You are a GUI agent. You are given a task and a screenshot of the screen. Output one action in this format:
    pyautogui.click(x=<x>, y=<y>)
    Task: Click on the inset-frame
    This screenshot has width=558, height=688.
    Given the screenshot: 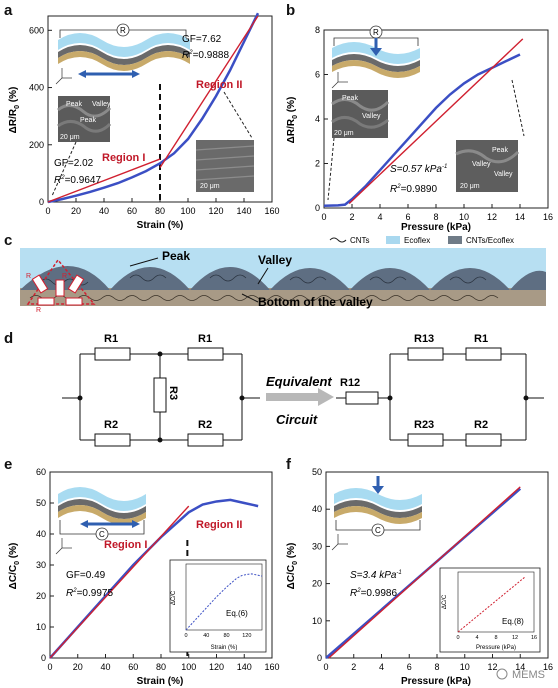 What is the action you would take?
    pyautogui.click(x=496, y=602)
    